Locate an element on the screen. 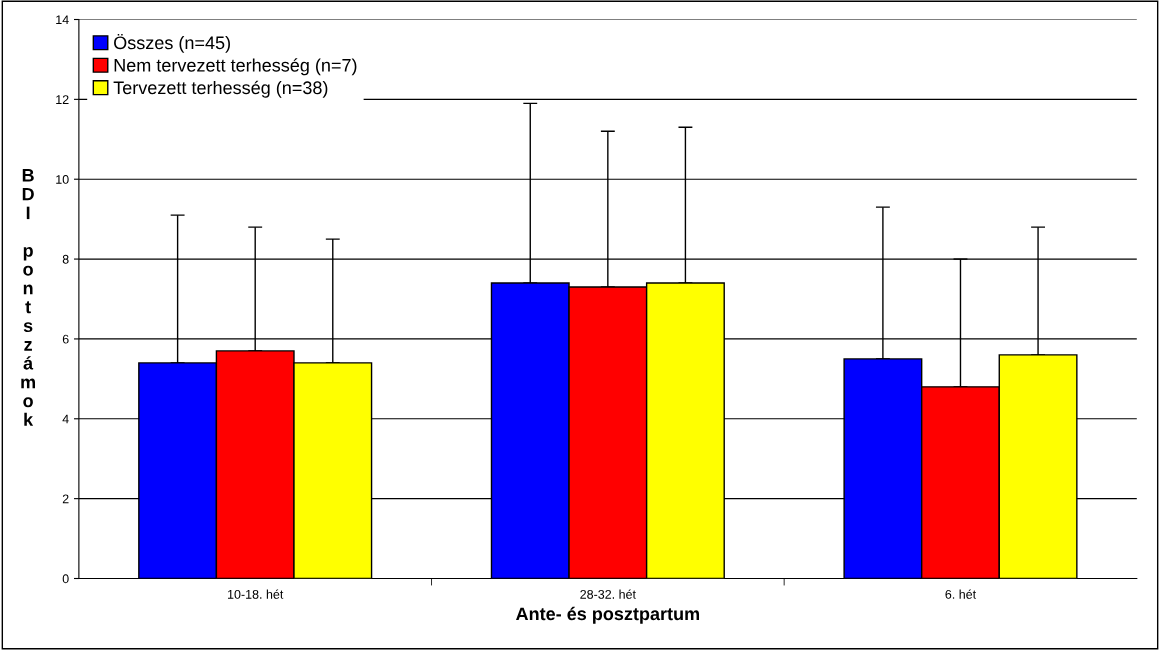 Image resolution: width=1160 pixels, height=650 pixels. y-tick-label: 12 is located at coordinates (62, 99).